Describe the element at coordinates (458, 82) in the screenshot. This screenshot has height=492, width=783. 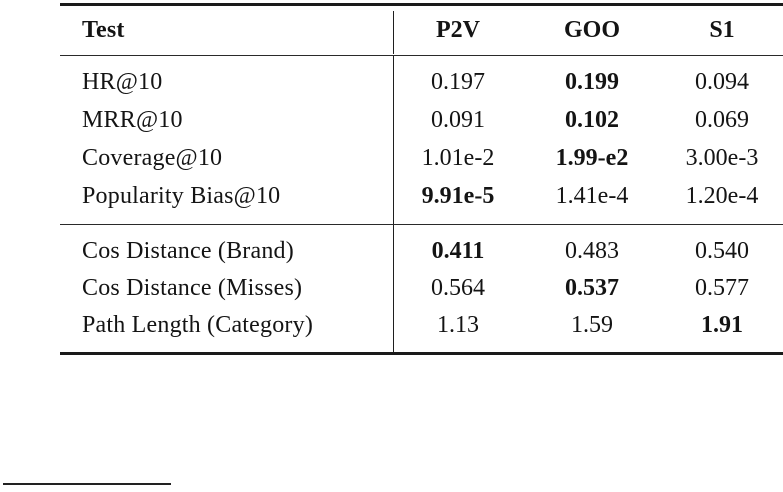
I see `metric-value: 0.197` at that location.